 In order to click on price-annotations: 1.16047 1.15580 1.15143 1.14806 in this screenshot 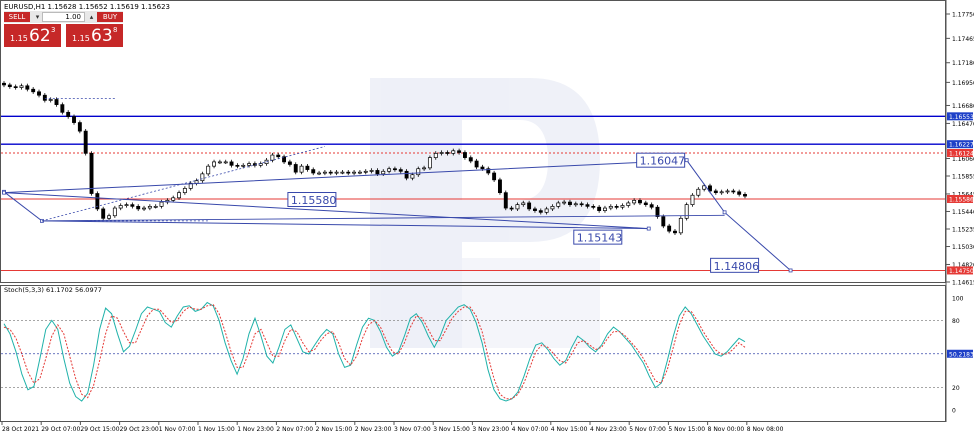, I will do `click(523, 212)`.